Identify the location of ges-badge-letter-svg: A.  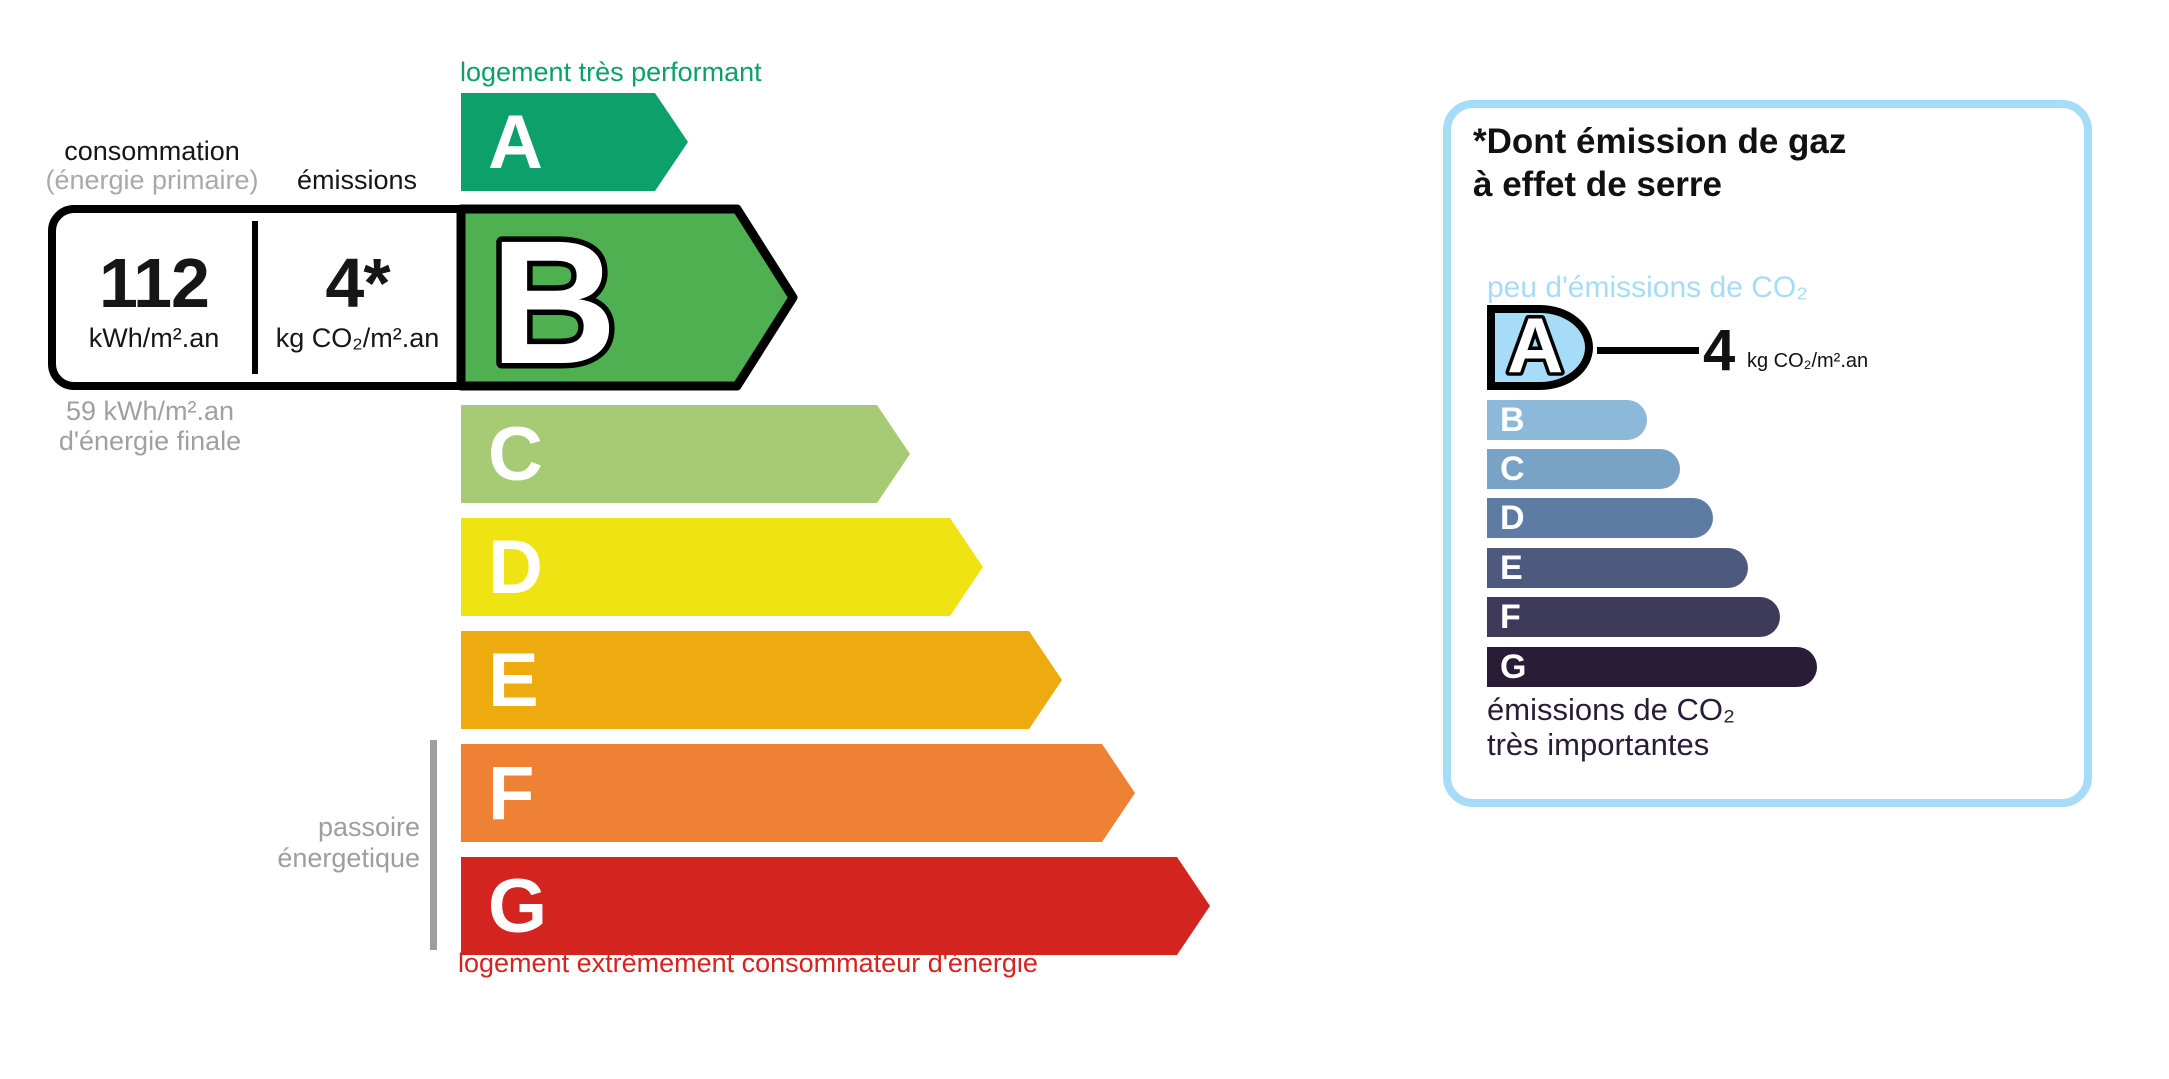
(1535, 347).